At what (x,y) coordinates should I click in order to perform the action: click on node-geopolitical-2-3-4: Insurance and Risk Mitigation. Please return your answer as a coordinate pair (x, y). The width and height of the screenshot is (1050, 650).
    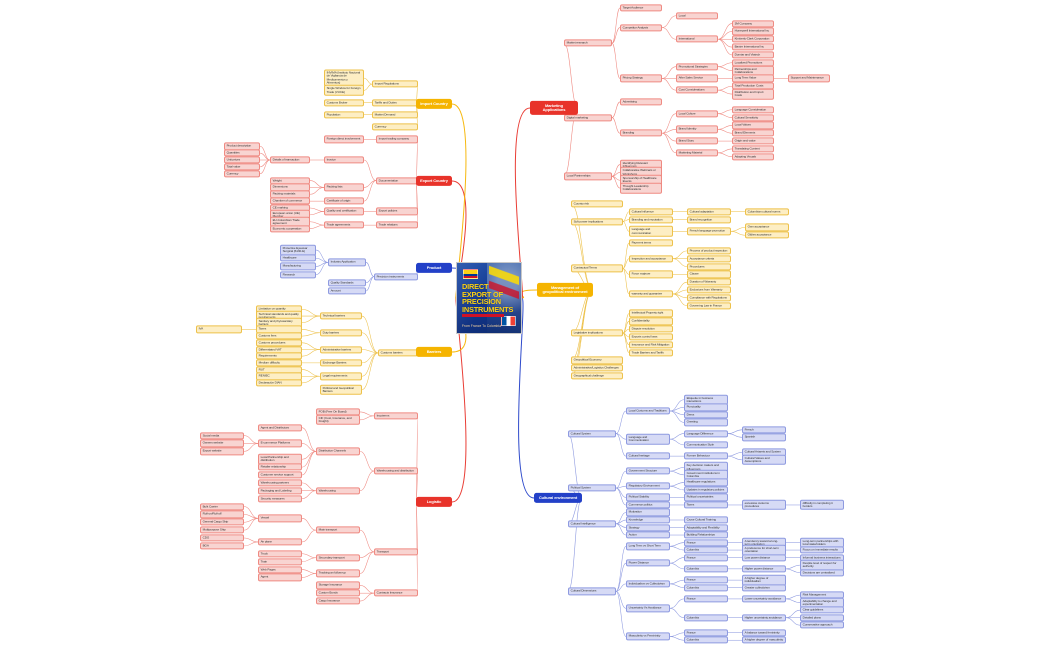
    Looking at the image, I should click on (651, 345).